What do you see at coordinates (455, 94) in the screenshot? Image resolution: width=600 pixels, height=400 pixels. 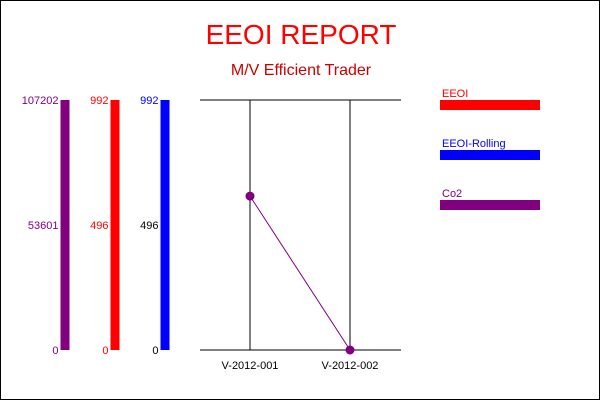 I see `legend-label: EEOI` at bounding box center [455, 94].